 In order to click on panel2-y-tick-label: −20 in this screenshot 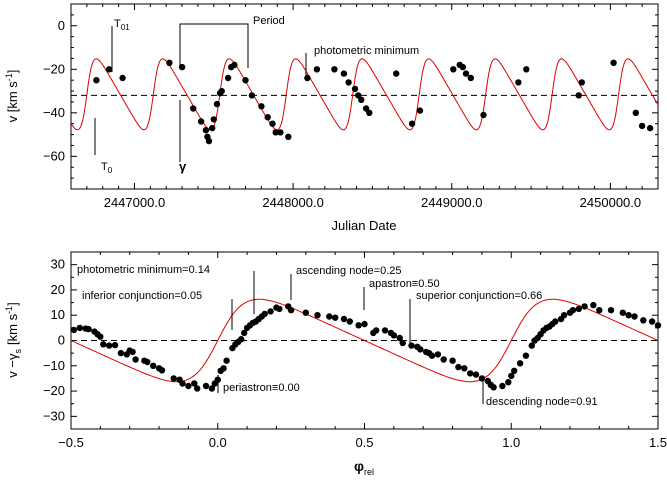, I will do `click(54, 390)`.